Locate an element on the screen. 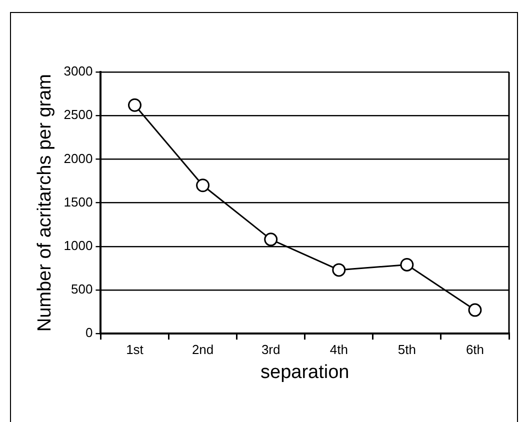 The height and width of the screenshot is (422, 527). x-axis-title: separation is located at coordinates (305, 372).